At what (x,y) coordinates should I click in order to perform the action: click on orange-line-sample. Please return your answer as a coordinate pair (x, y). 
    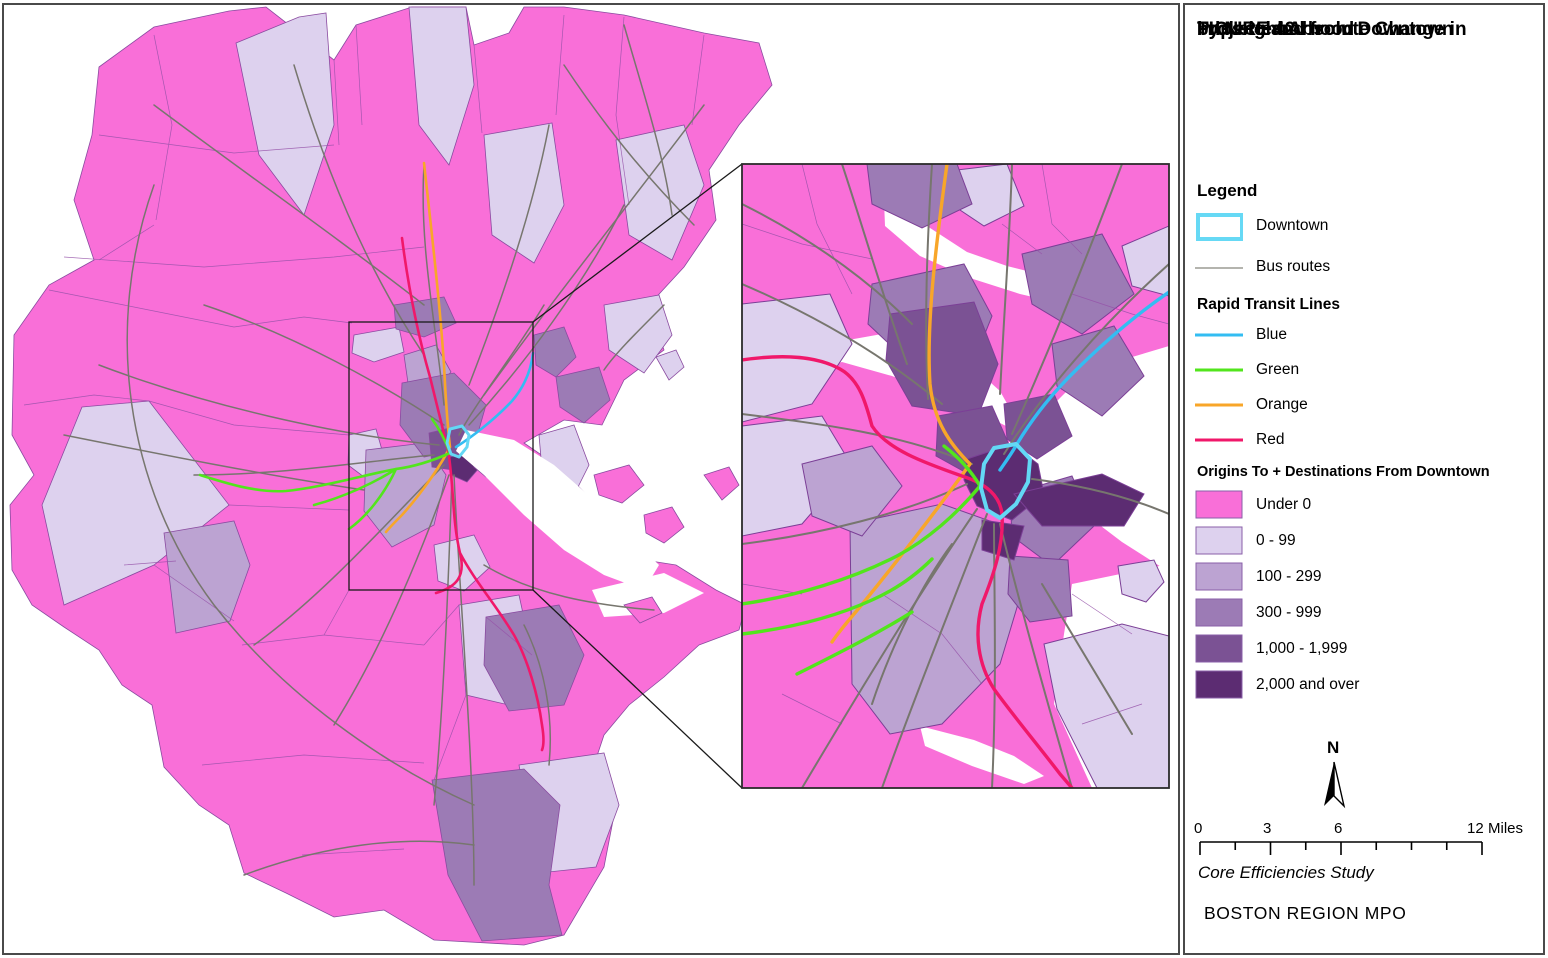
    Looking at the image, I should click on (1219, 405).